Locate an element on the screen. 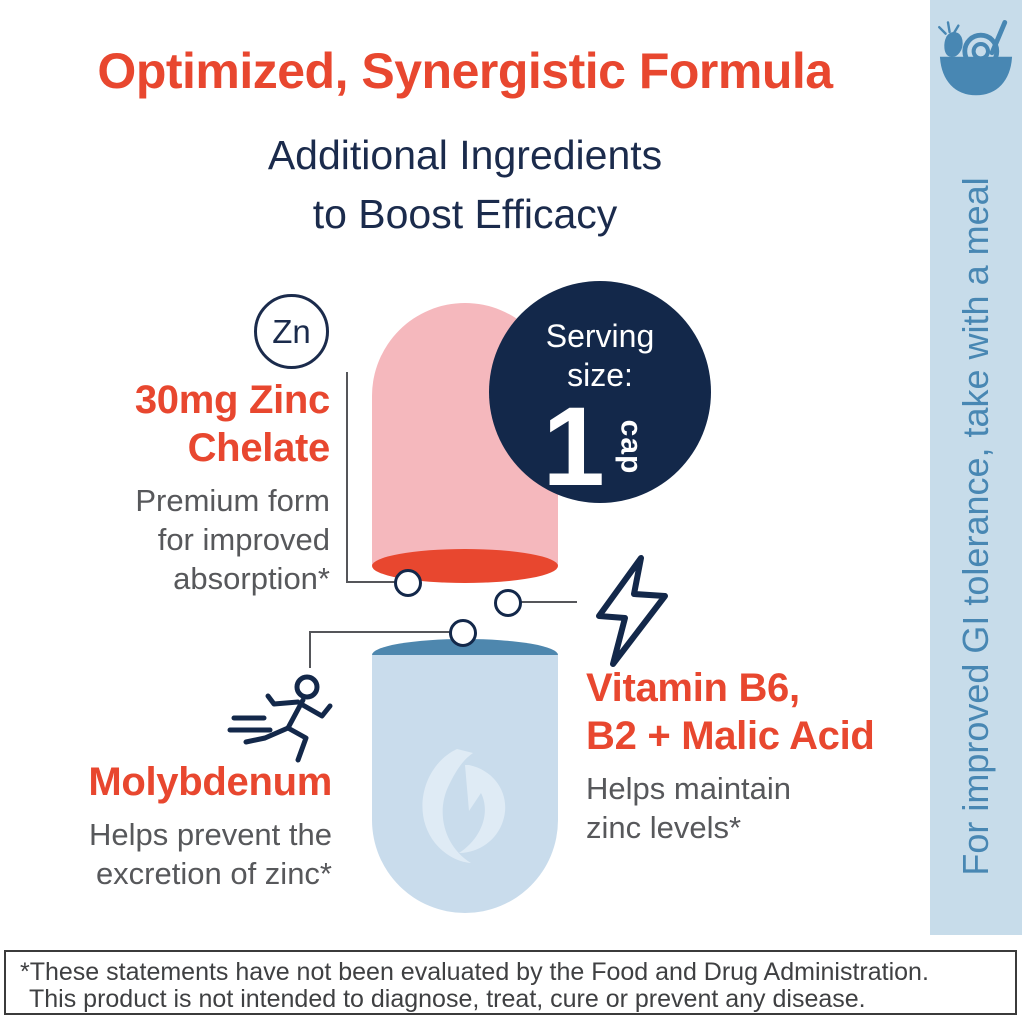  serving-quantity: 1 is located at coordinates (573, 446).